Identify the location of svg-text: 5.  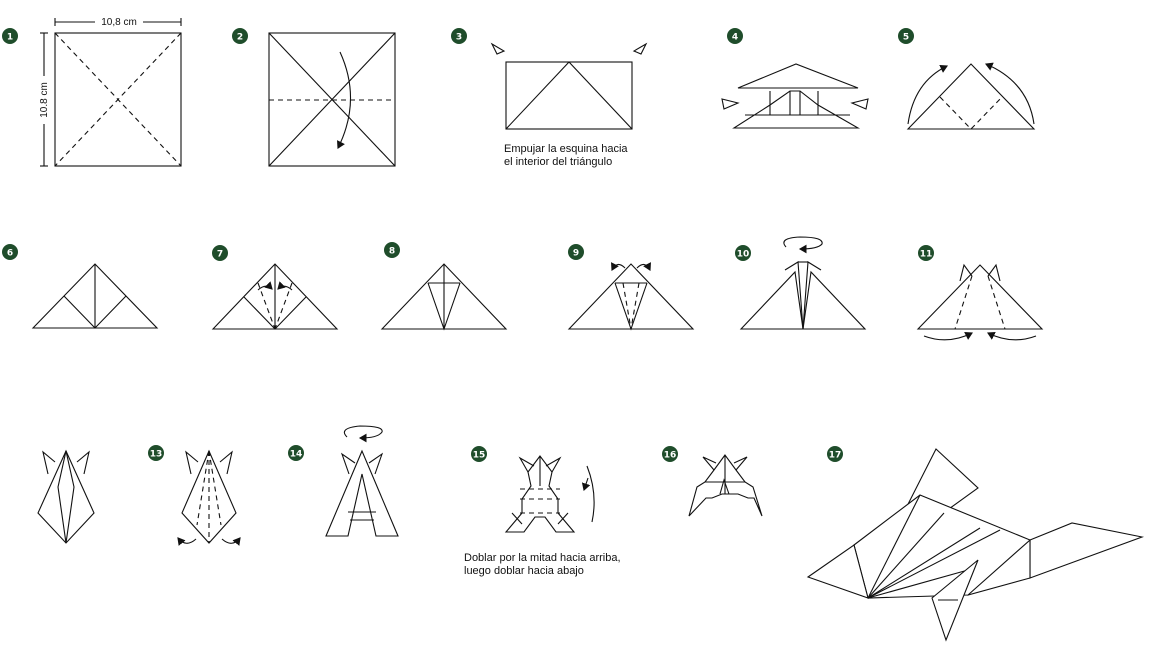
(906, 38).